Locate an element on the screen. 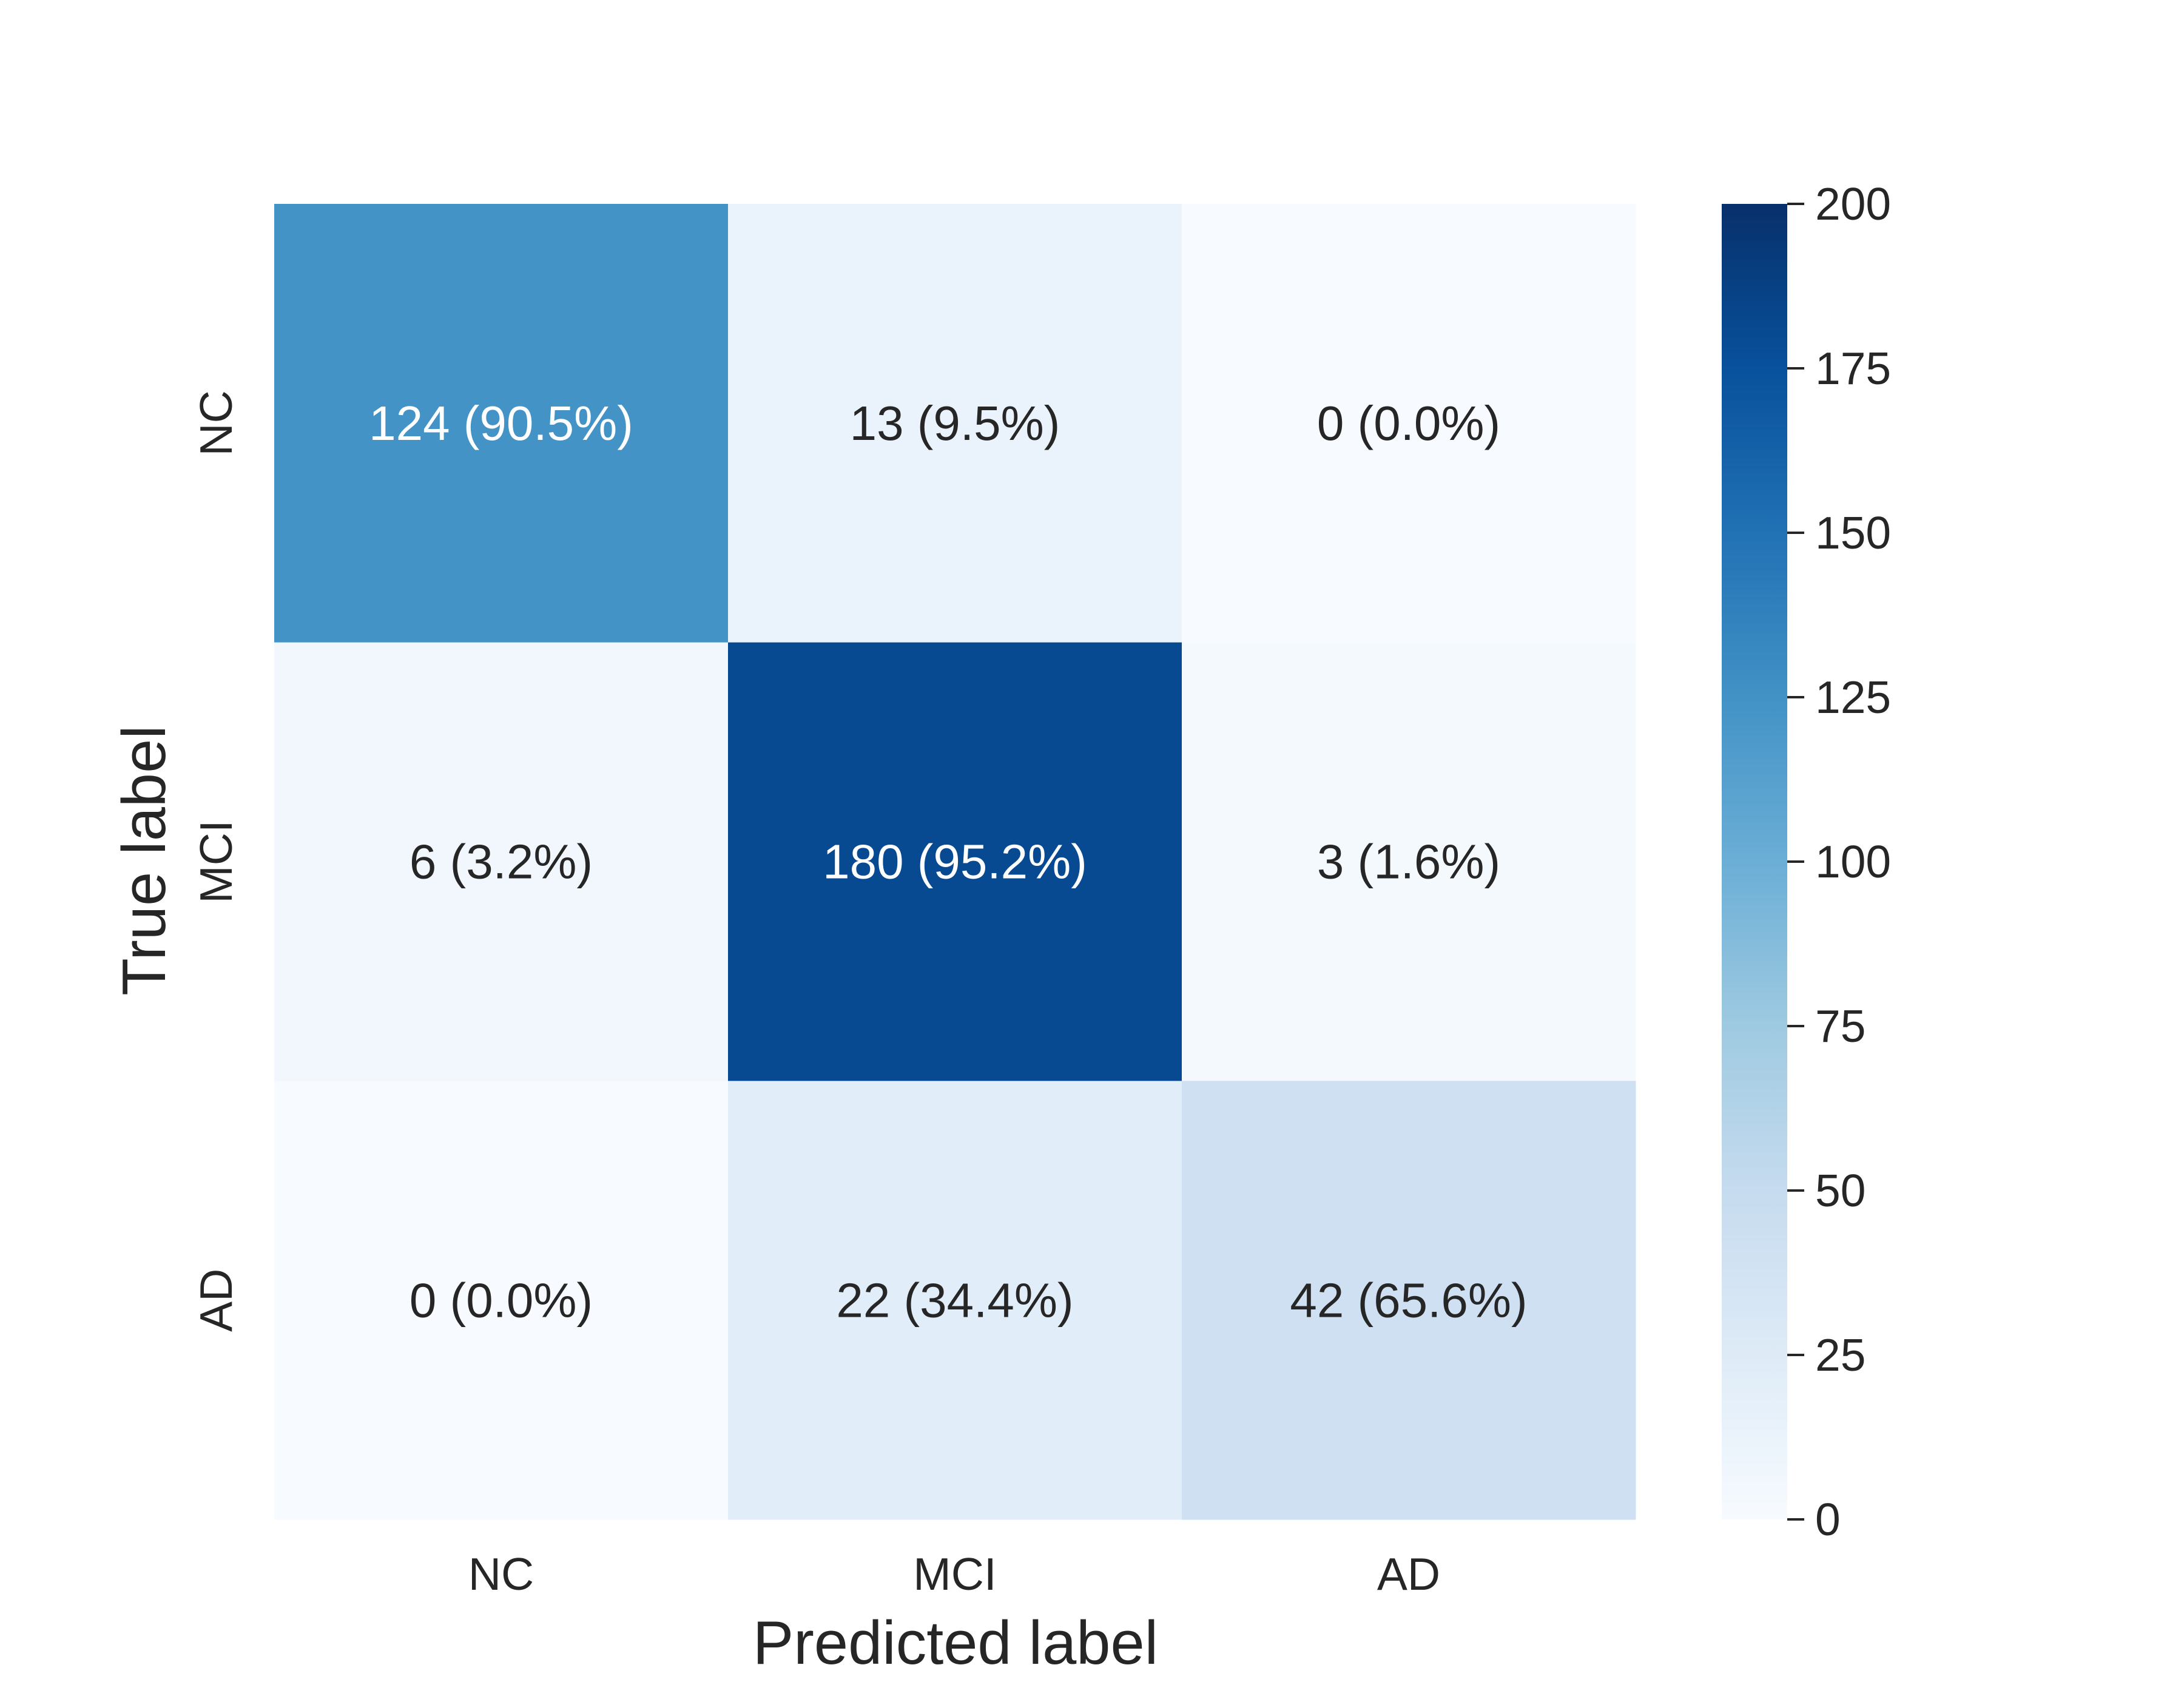 This screenshot has height=1699, width=2184. colorbar-tick-label: 100 is located at coordinates (1853, 861).